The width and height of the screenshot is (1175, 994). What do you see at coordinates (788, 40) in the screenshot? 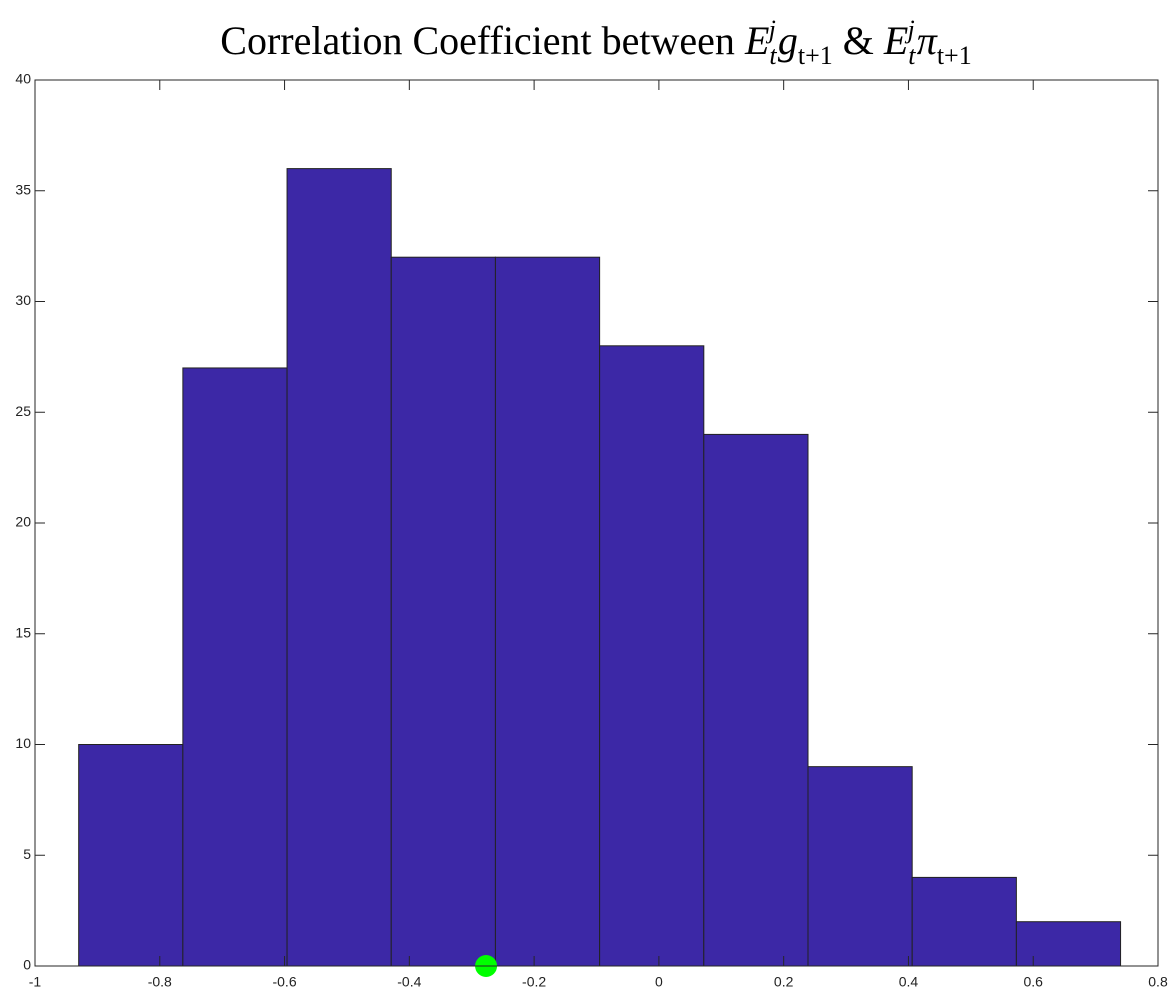
I see `title-part: g` at bounding box center [788, 40].